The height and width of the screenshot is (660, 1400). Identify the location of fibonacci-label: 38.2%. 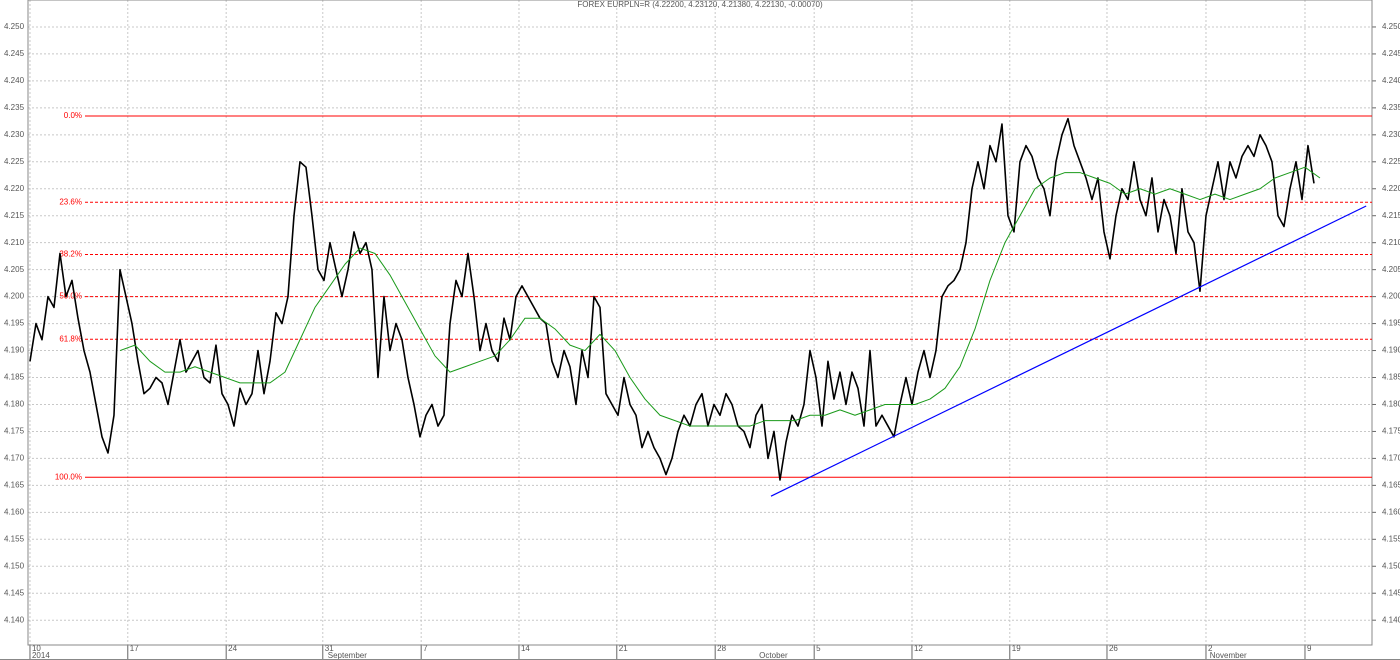
(70, 254).